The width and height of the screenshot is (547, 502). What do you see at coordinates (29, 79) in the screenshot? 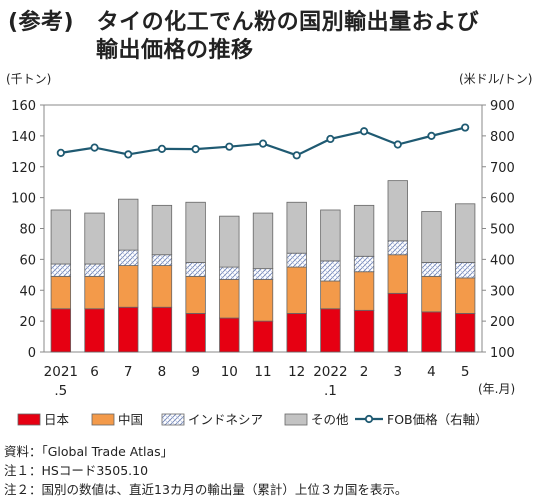
I see `left-axis-unit: (千トン)` at bounding box center [29, 79].